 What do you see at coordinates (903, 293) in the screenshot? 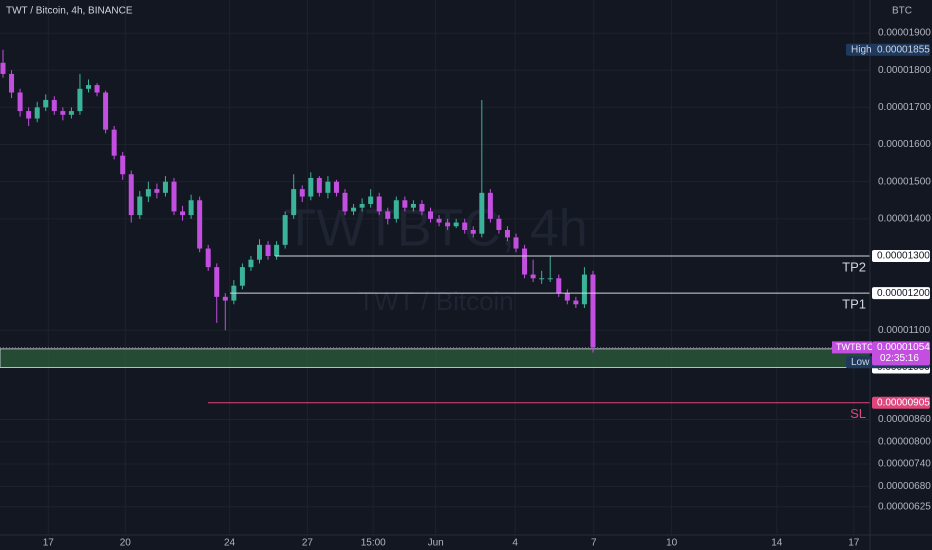
I see `level-price-label: 0.00001200` at bounding box center [903, 293].